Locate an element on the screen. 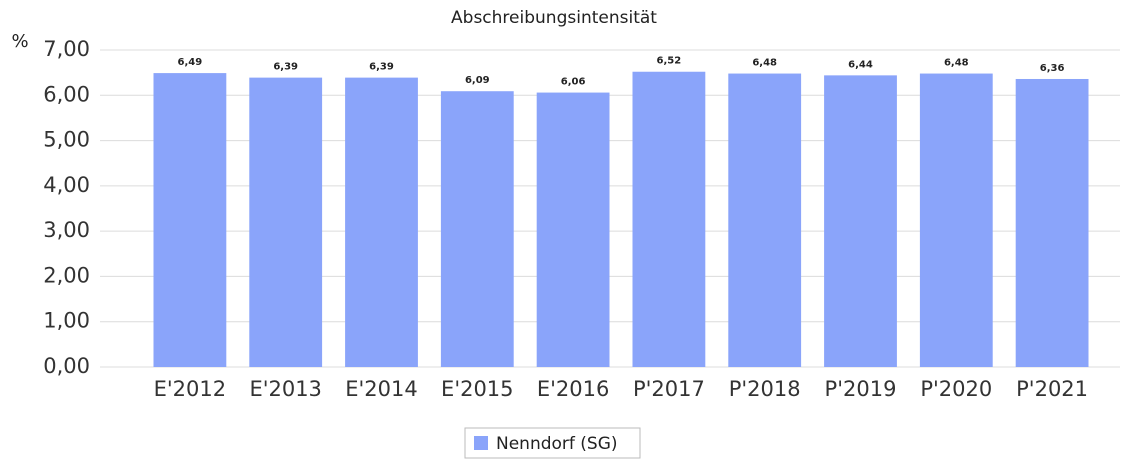 Image resolution: width=1134 pixels, height=459 pixels. y-tick-label: 0,00 is located at coordinates (66, 366).